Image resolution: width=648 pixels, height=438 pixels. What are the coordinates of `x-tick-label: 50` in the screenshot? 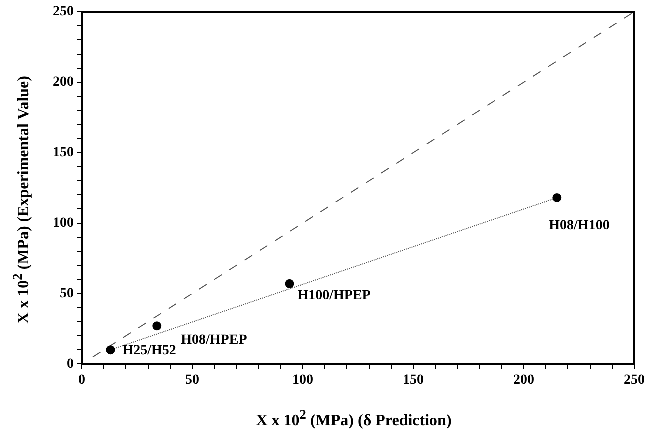 It's located at (193, 380).